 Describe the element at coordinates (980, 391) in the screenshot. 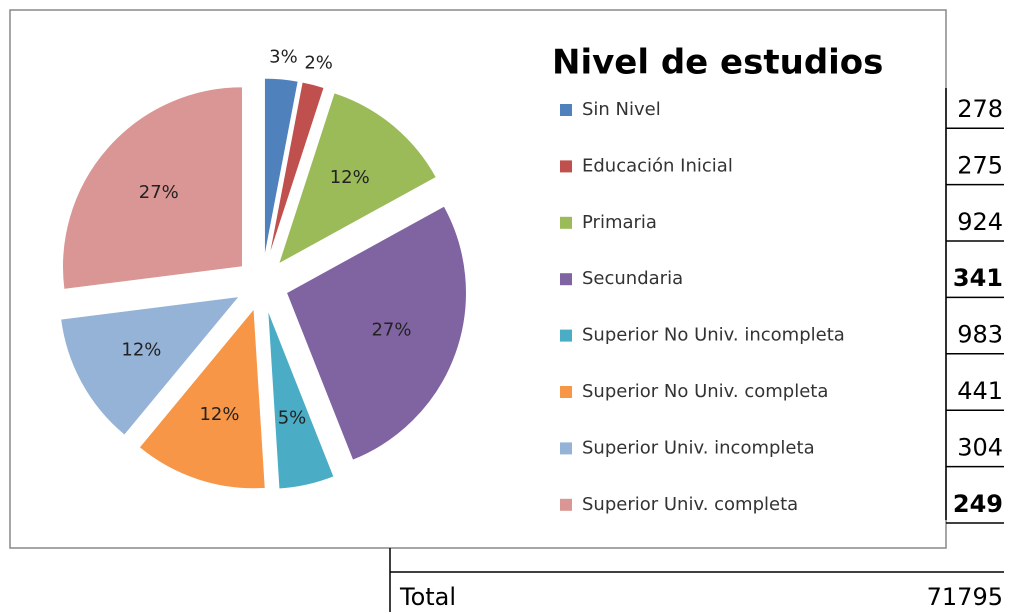

I see `cell-value: 441` at that location.